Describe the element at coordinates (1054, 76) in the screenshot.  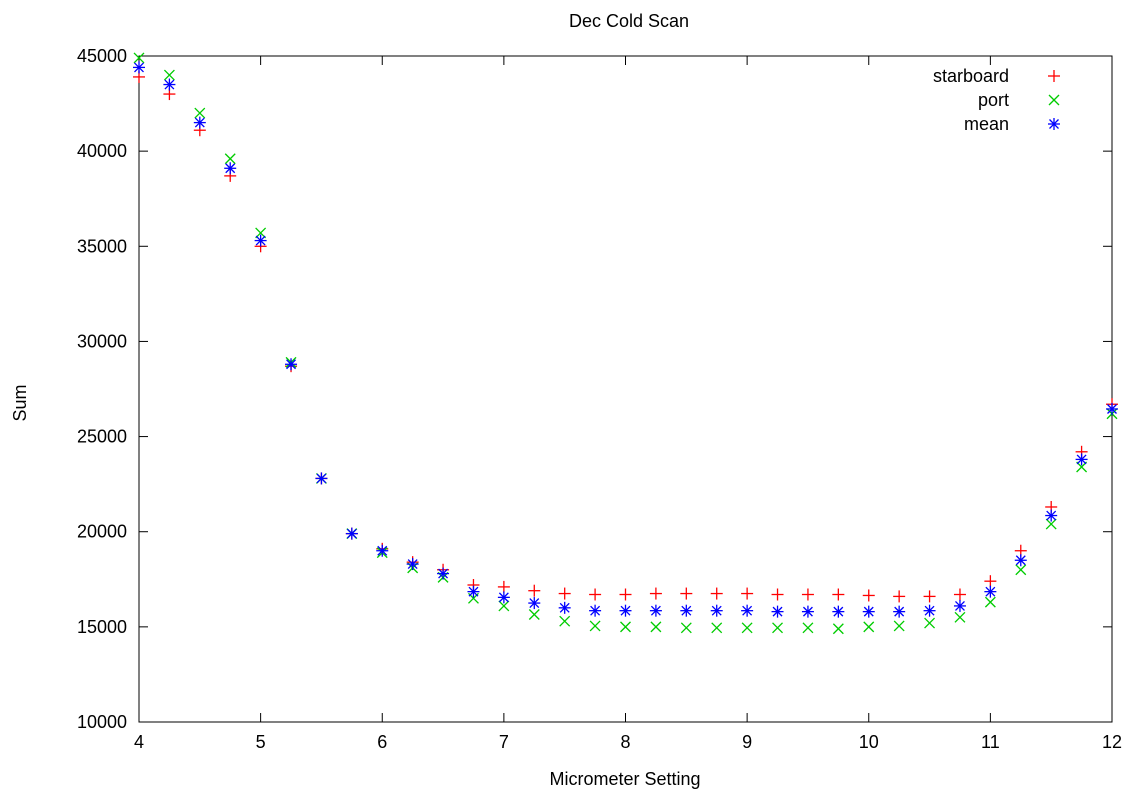
I see `legend-marker-starboard` at that location.